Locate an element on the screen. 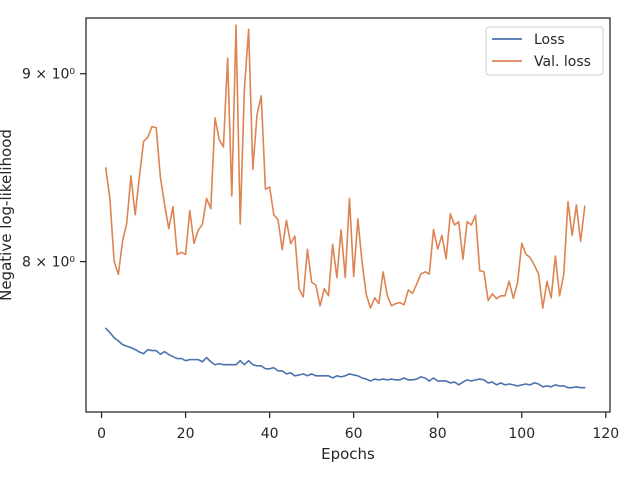  x-tick-label: 0 is located at coordinates (101, 434).